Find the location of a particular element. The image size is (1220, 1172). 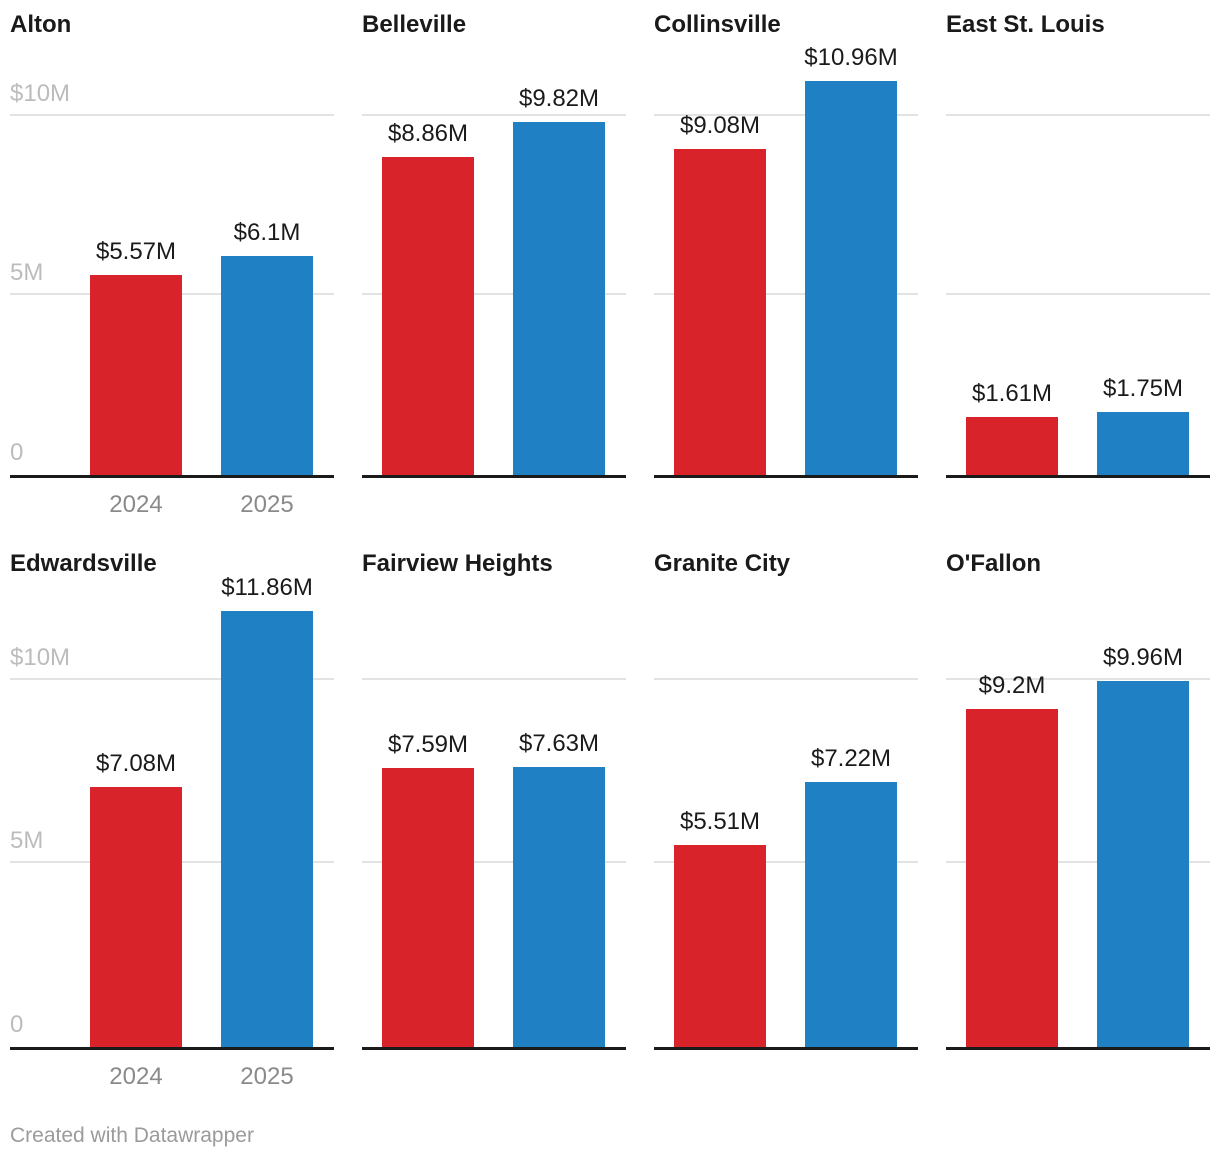

plot: $1.61M $1.75M is located at coordinates (1078, 259).